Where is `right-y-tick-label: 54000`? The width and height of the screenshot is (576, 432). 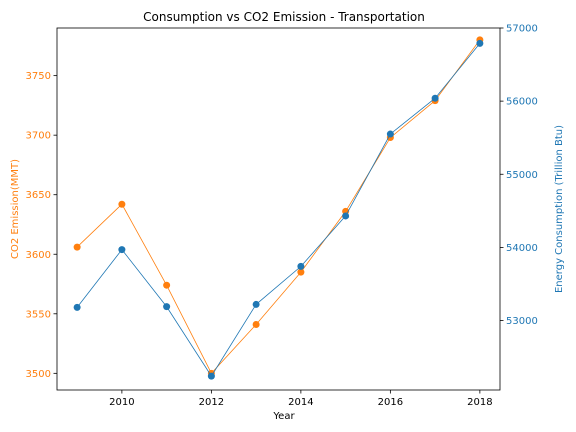 right-y-tick-label: 54000 is located at coordinates (522, 248).